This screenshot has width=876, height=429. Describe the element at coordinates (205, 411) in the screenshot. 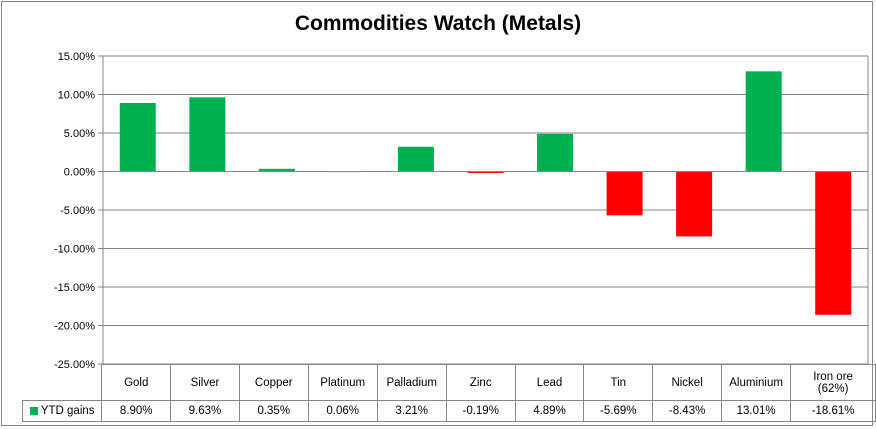

I see `value-label: 9.63%` at that location.